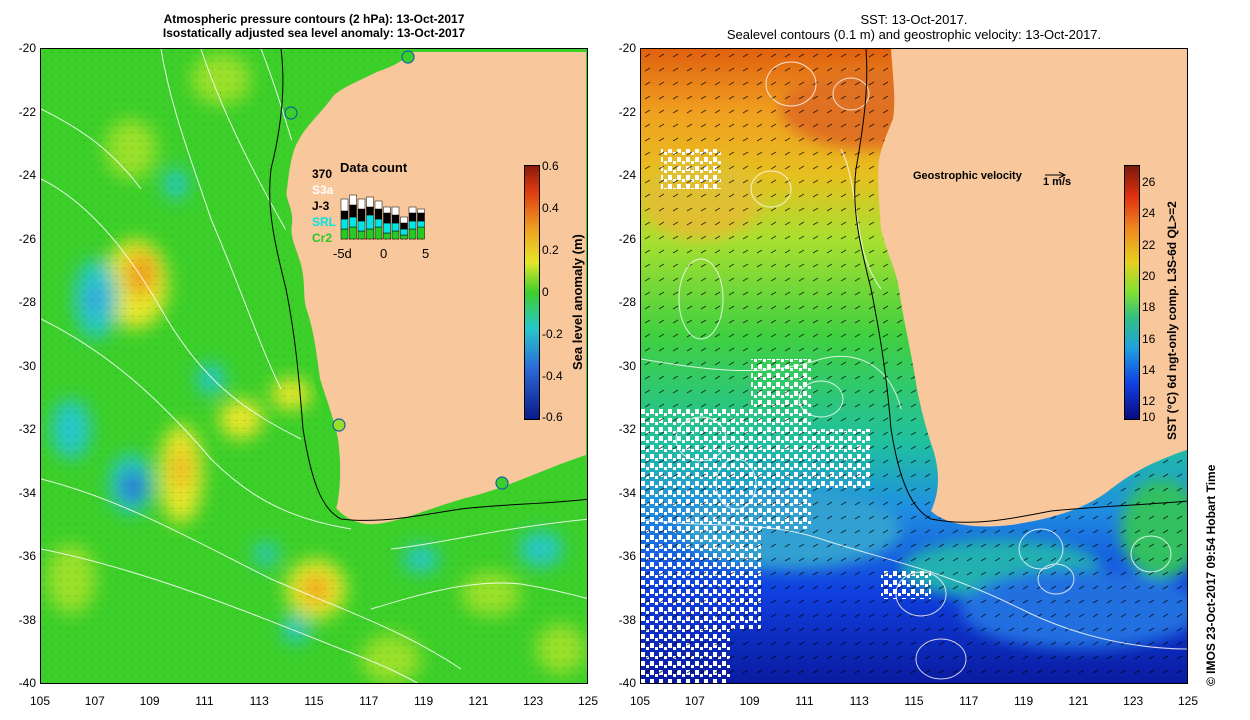  I want to click on latitude-tick-label: -20, so click(627, 48).